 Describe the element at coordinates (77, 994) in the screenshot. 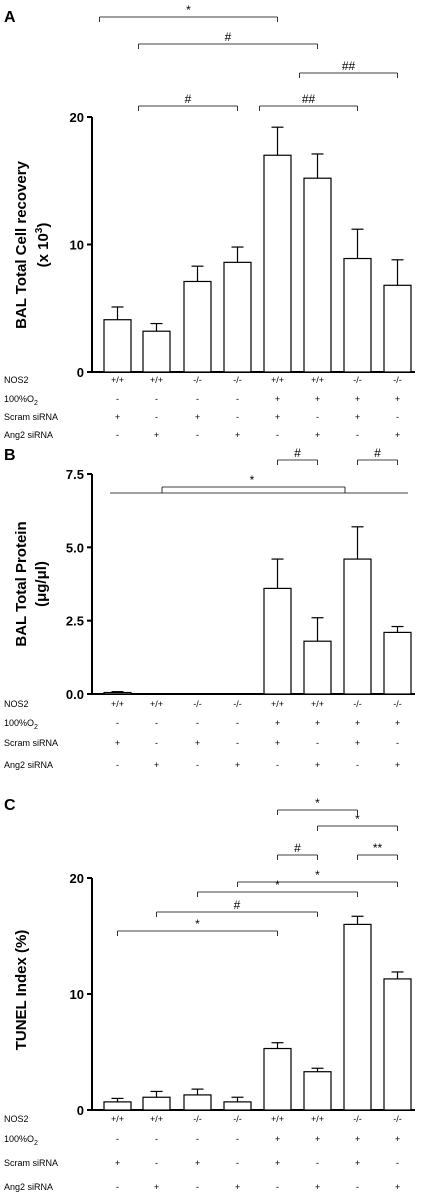

I see `y-tick-label: 10` at that location.